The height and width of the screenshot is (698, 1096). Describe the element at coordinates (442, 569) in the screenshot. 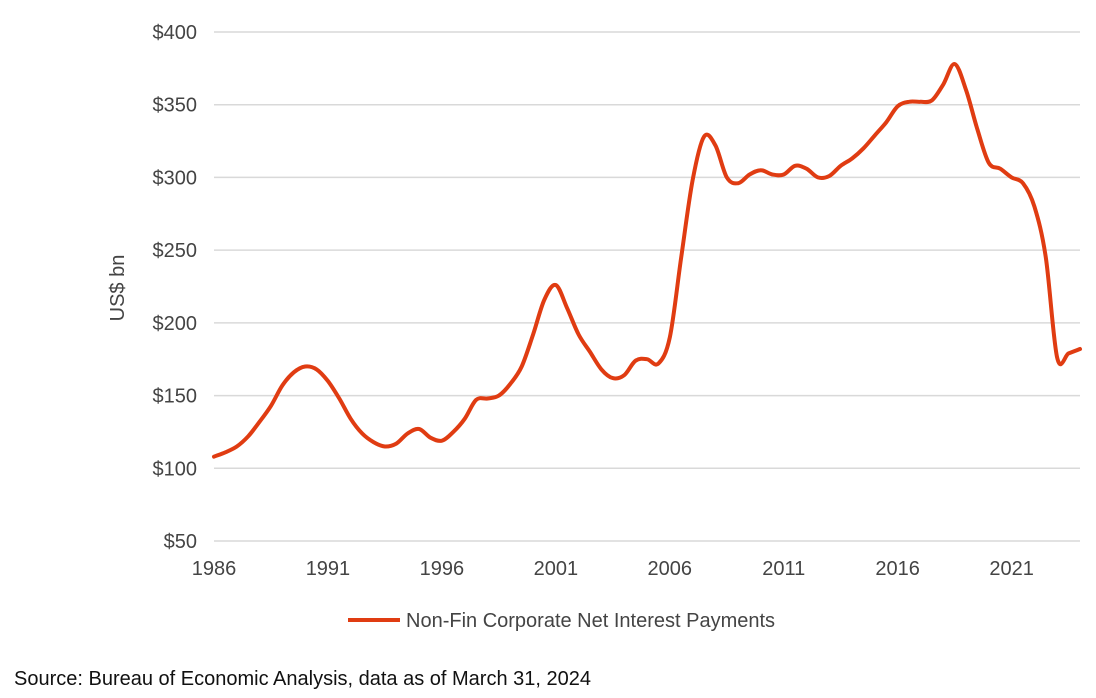

I see `x-tick-label: 1996` at that location.